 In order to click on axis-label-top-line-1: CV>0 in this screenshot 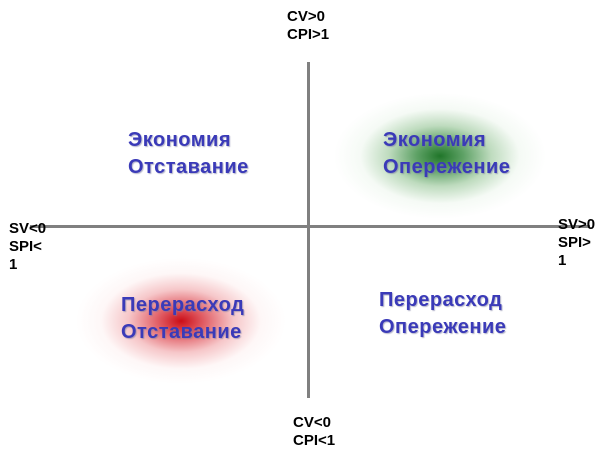, I will do `click(306, 16)`.